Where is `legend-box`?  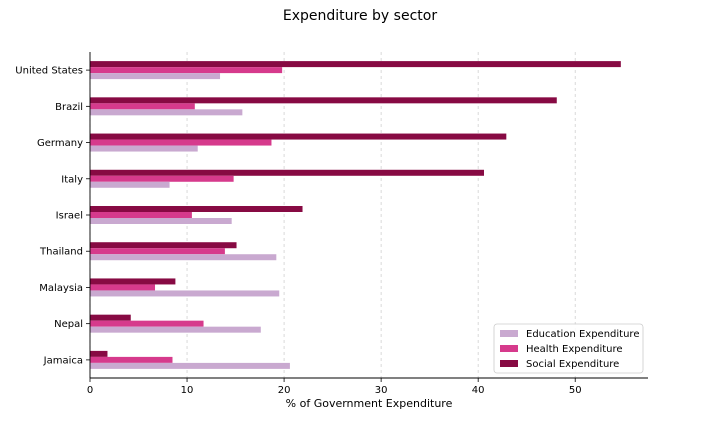
legend-box is located at coordinates (568, 348).